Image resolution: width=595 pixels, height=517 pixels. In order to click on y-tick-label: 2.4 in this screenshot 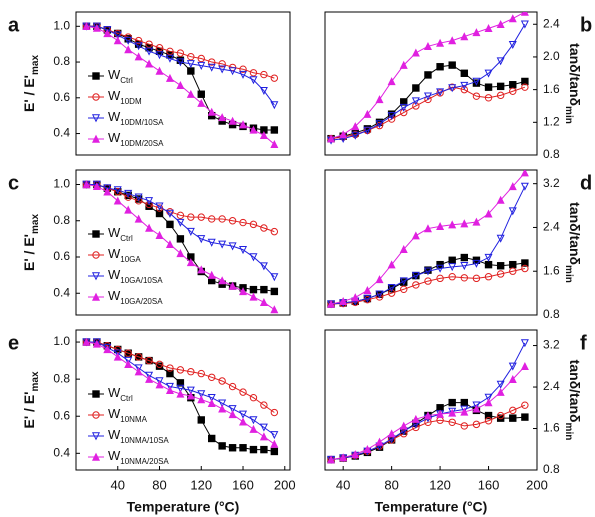, I will do `click(551, 227)`.